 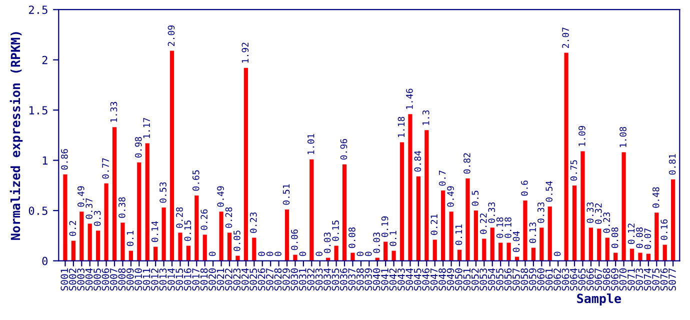 I want to click on x-tick-label: S063, so click(x=566, y=279).